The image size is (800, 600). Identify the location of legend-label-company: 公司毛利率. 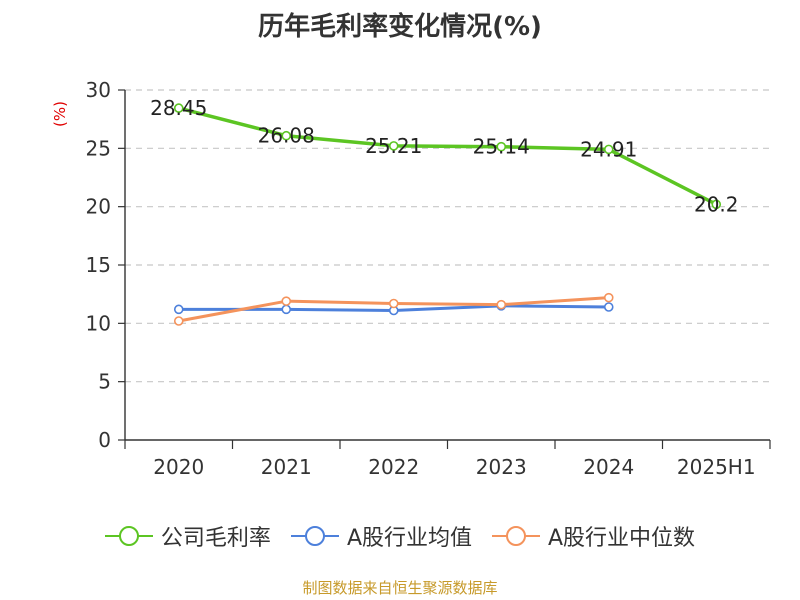
(215, 538).